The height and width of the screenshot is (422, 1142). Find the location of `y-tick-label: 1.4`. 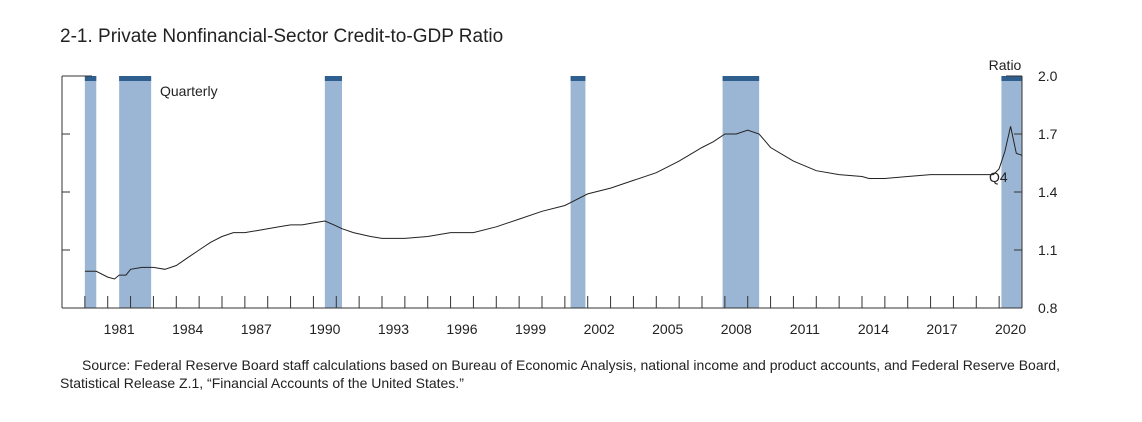

y-tick-label: 1.4 is located at coordinates (1048, 192).